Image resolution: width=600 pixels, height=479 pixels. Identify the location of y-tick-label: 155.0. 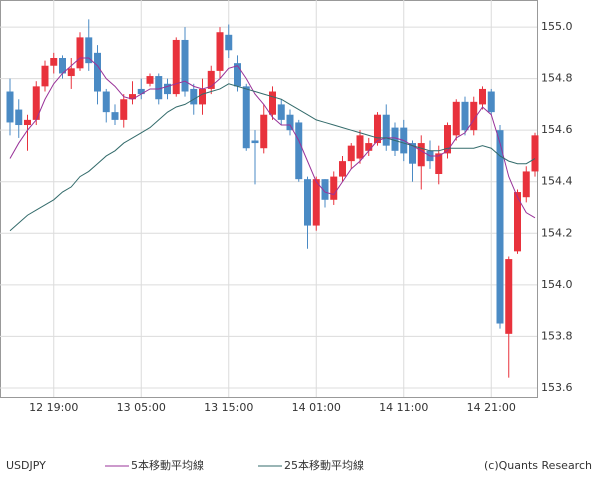
(557, 26).